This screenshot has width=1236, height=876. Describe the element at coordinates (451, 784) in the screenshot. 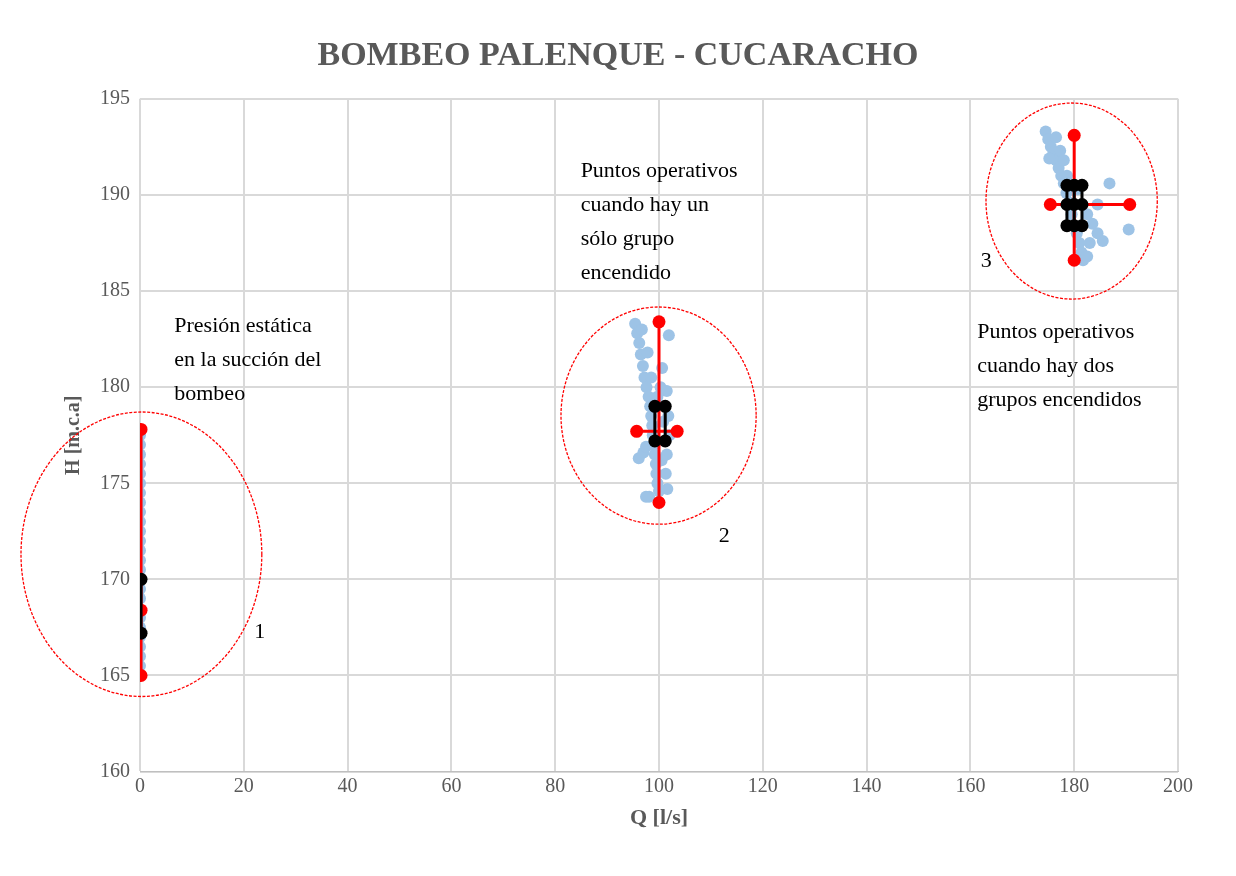

I see `x-tick-label: 60` at that location.